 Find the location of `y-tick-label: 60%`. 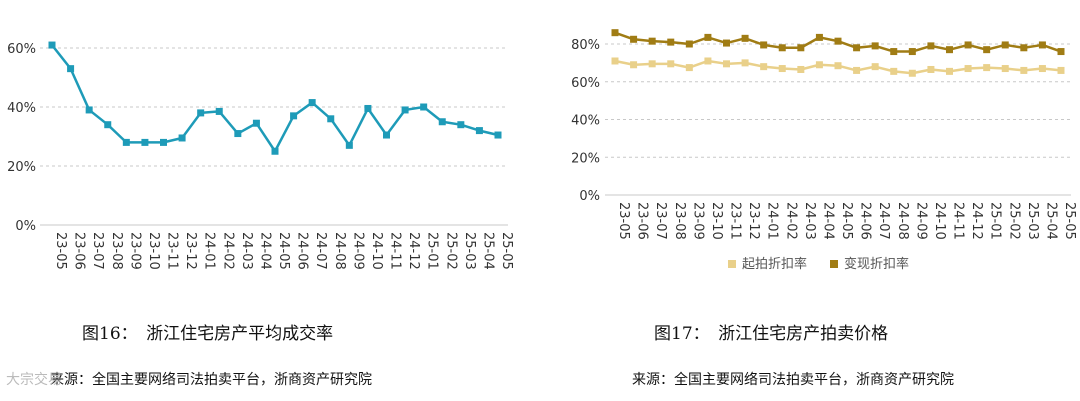

y-tick-label: 60% is located at coordinates (585, 83).